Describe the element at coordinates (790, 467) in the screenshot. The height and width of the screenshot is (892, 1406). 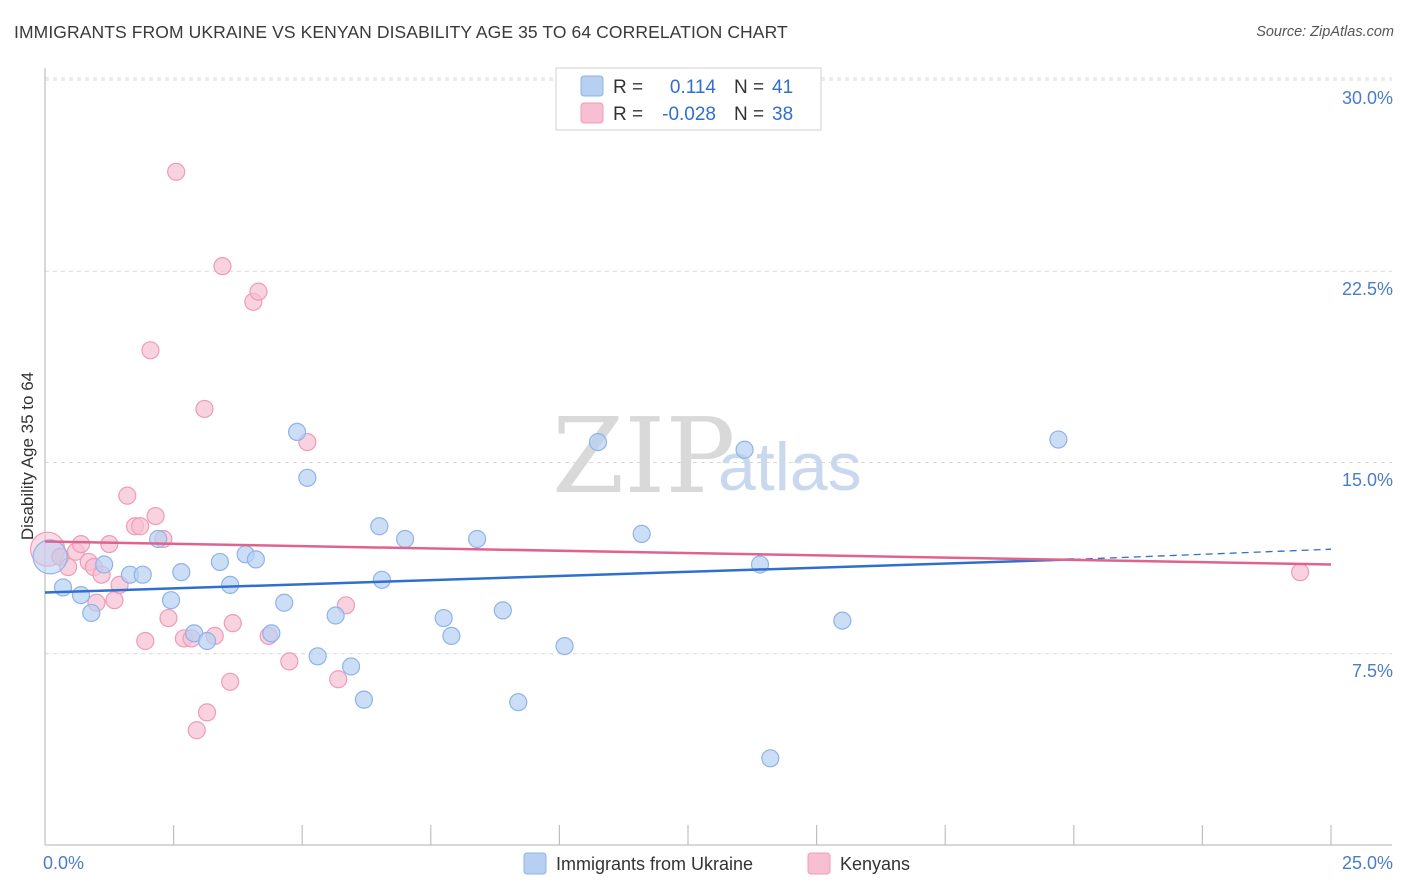
I see `watermark-atlas: atlas` at that location.